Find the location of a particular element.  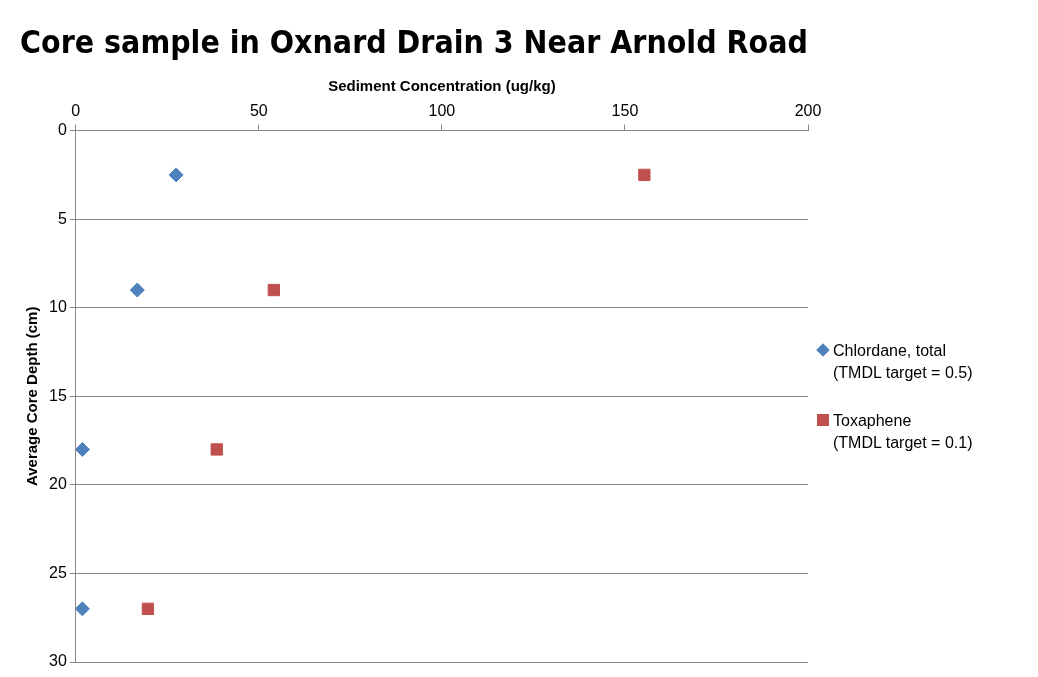

y-axis-title: Average Core Depth (cm) is located at coordinates (32, 396).